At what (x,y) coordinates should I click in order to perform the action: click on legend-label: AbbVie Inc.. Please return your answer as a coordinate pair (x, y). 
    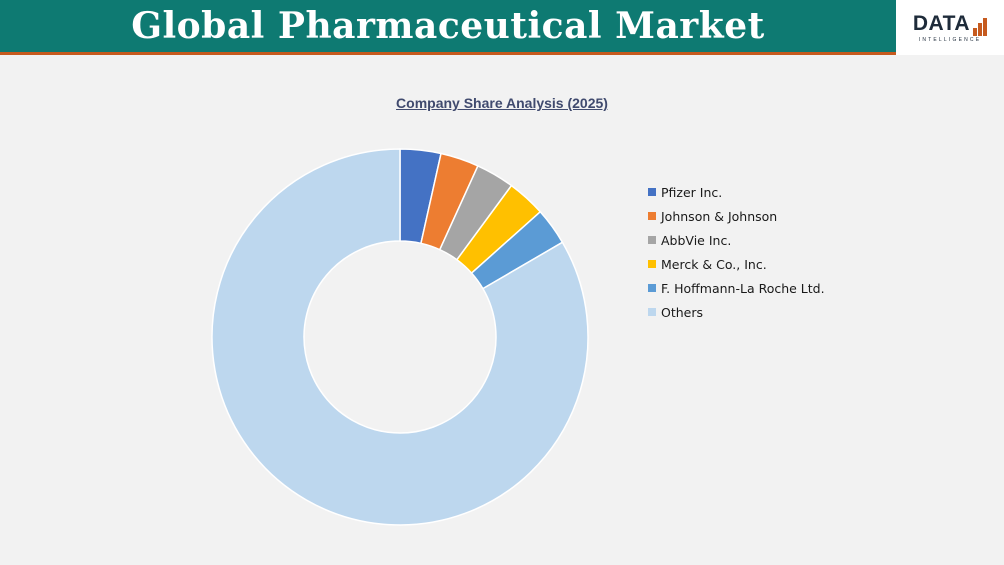
    Looking at the image, I should click on (696, 240).